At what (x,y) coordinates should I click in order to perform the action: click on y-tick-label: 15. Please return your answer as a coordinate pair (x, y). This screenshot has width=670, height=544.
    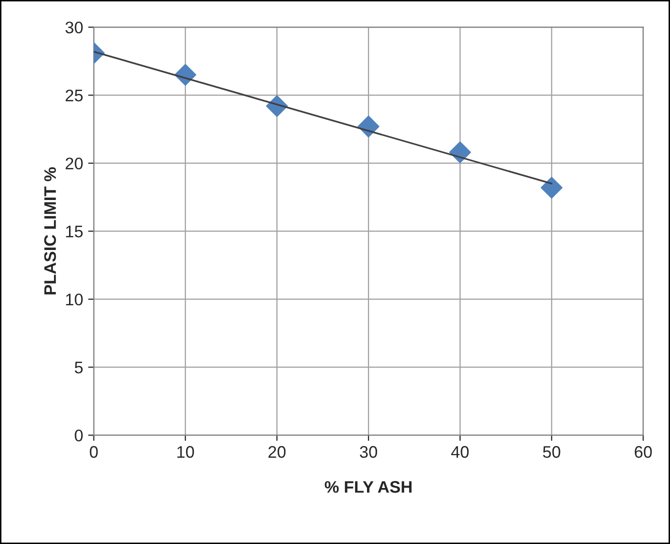
    Looking at the image, I should click on (74, 232).